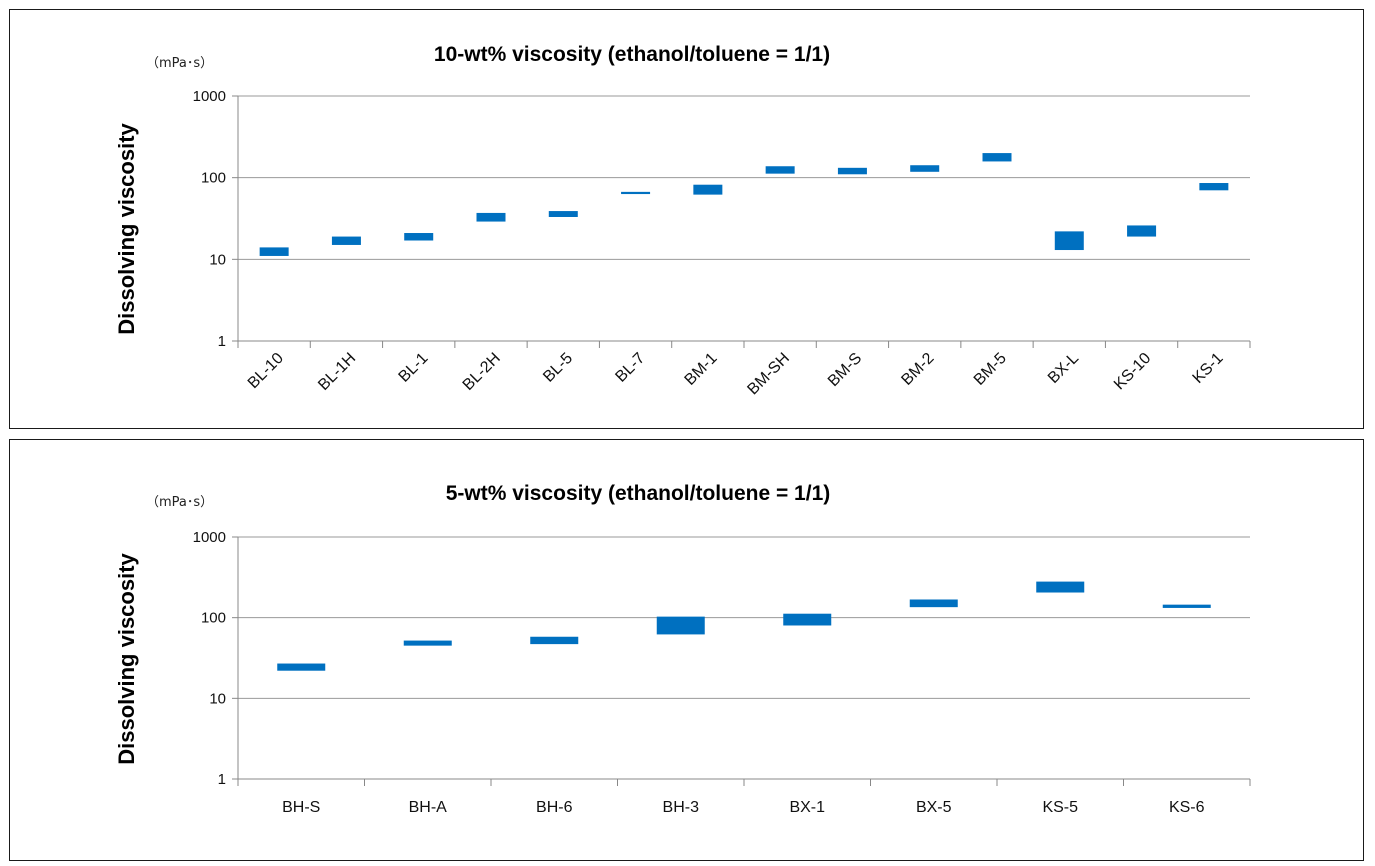  I want to click on x-tick-label: BM-5, so click(990, 369).